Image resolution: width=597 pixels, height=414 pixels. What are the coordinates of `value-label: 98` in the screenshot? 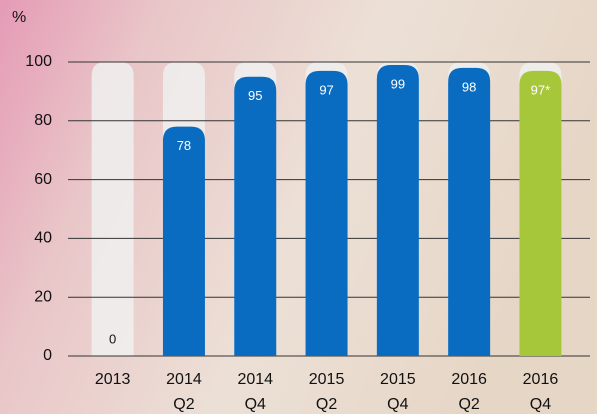 It's located at (469, 86).